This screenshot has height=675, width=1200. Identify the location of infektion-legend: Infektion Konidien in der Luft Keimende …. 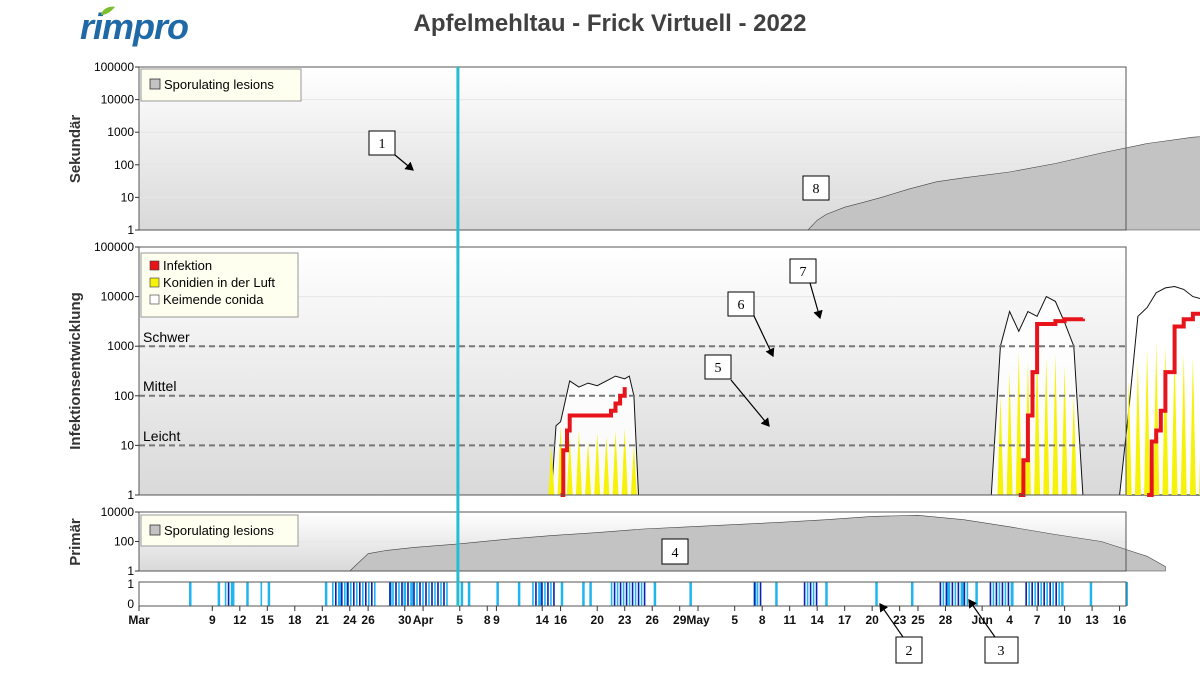
(219, 285).